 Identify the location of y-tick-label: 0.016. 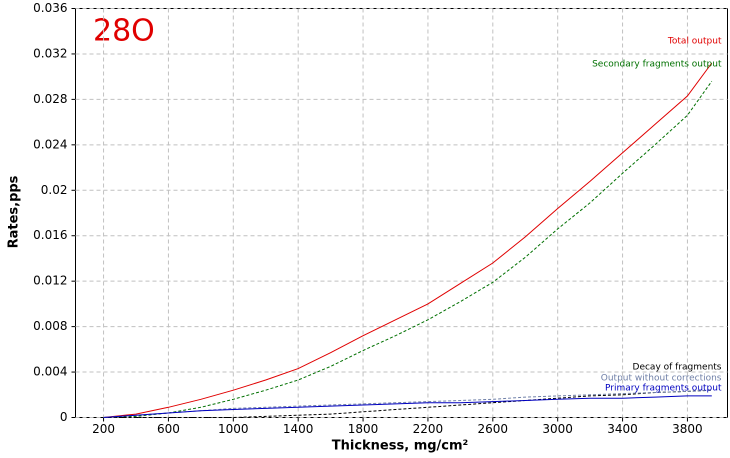
(50, 235).